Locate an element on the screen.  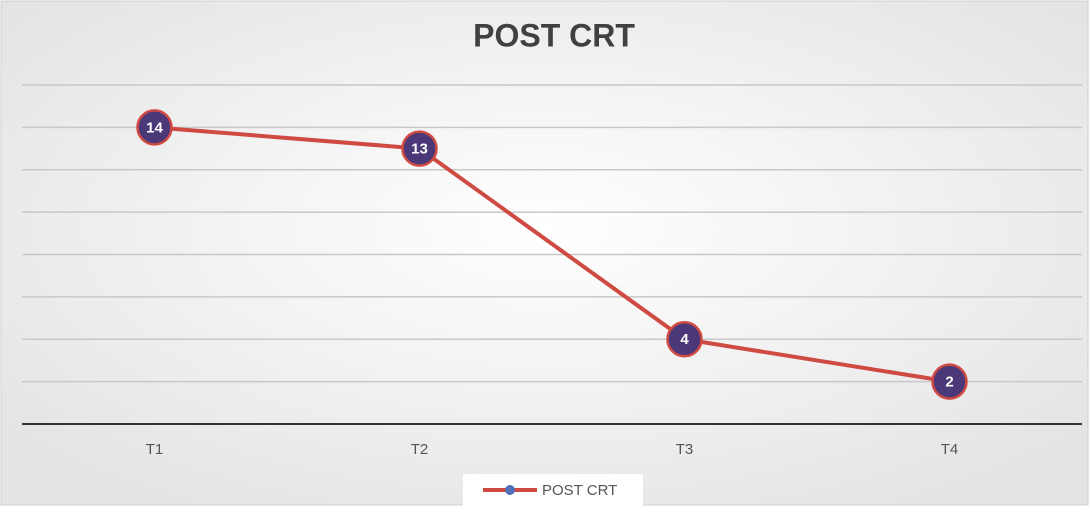
x-tick-label: T4 is located at coordinates (950, 449).